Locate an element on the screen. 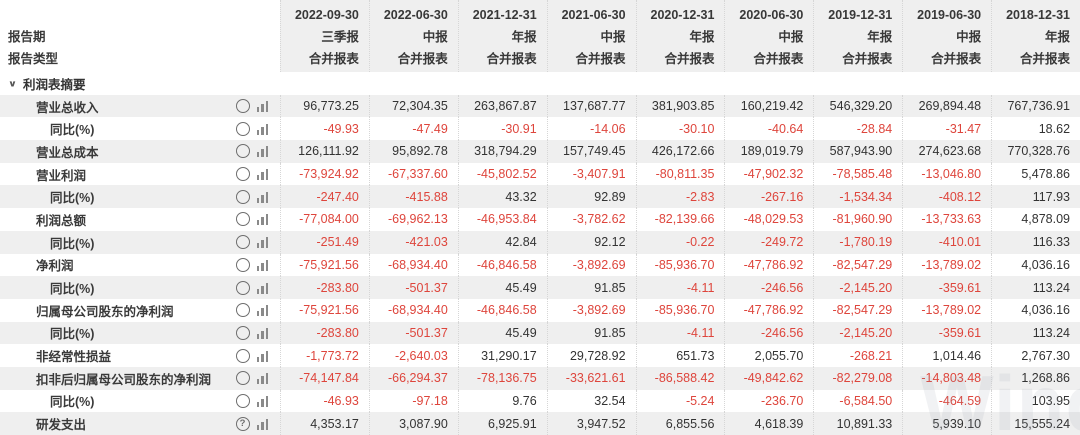  value-cell: -283.80 is located at coordinates (324, 287).